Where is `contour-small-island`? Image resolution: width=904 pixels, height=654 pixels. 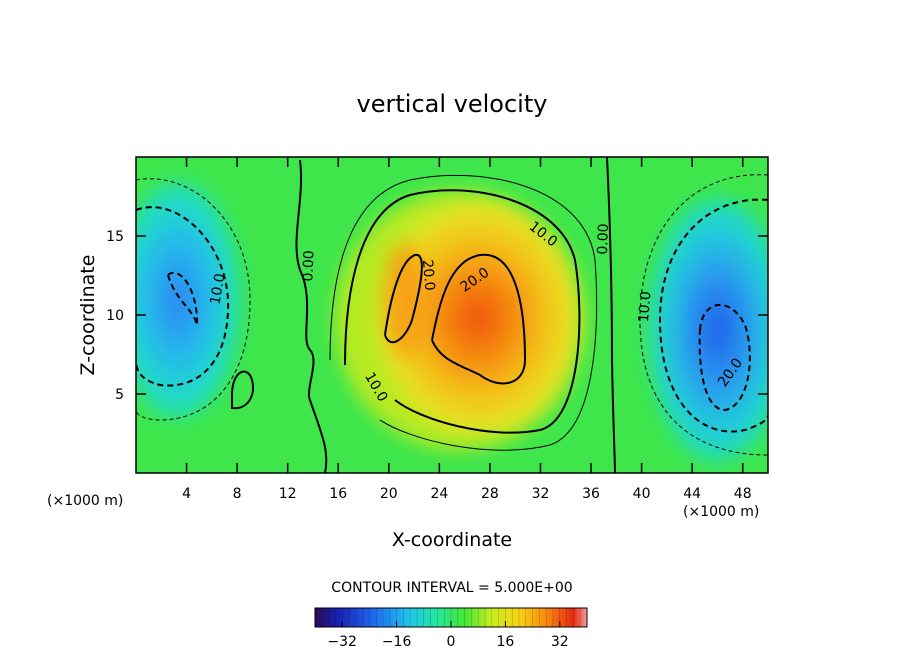
contour-small-island is located at coordinates (242, 390).